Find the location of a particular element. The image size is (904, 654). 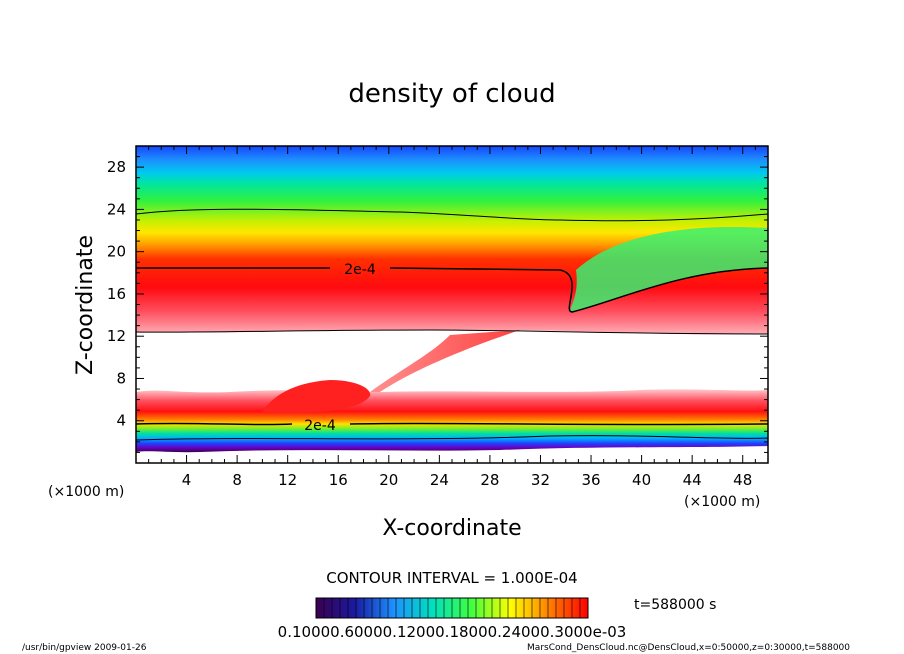

contour-top is located at coordinates (452, 215).